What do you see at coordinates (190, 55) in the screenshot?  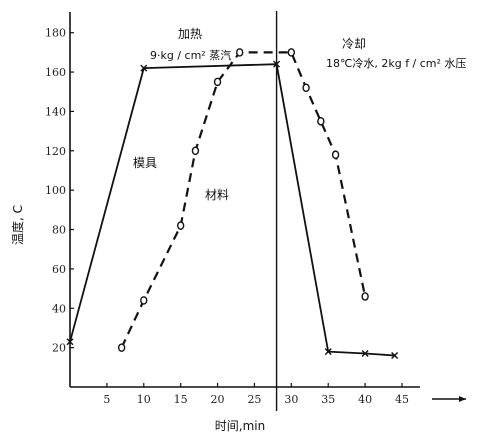 I see `heating-detail: 9·kg / cm² 蒸汽` at bounding box center [190, 55].